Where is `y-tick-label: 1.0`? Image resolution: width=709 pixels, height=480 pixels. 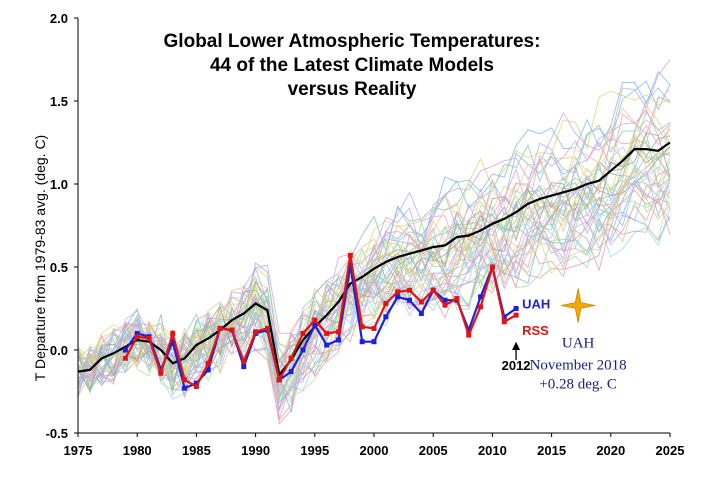 y-tick-label: 1.0 is located at coordinates (59, 184).